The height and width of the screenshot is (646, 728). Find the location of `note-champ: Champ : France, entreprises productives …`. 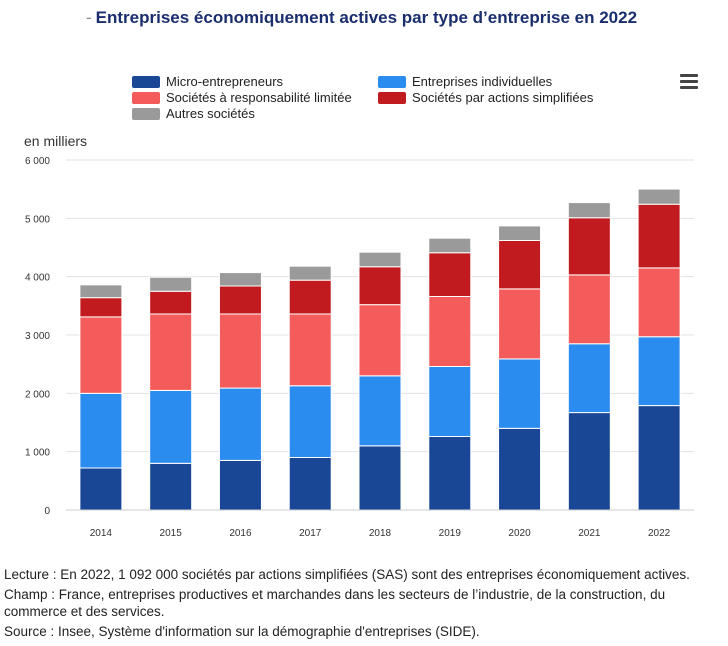

note-champ: Champ : France, entreprises productives … is located at coordinates (335, 603).